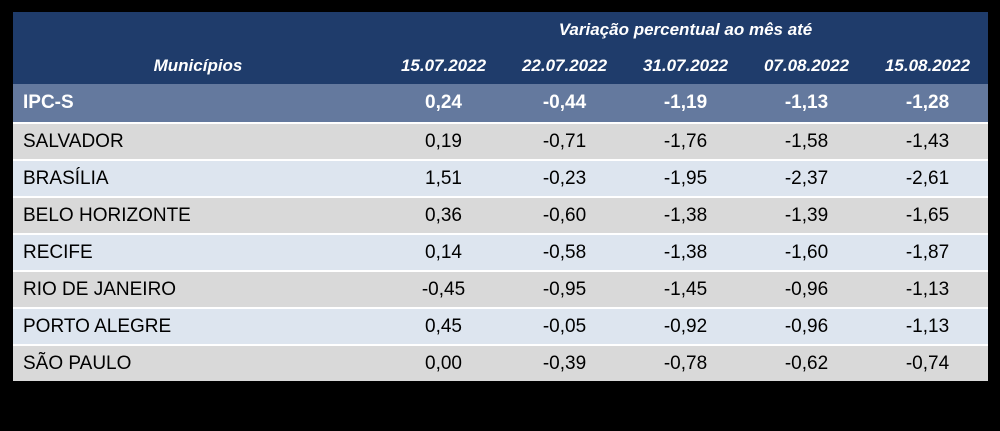  What do you see at coordinates (500, 103) in the screenshot?
I see `table-row-ipcs: IPC-S 0,24 -0,44 -1,19 -1,13 -1,28` at bounding box center [500, 103].